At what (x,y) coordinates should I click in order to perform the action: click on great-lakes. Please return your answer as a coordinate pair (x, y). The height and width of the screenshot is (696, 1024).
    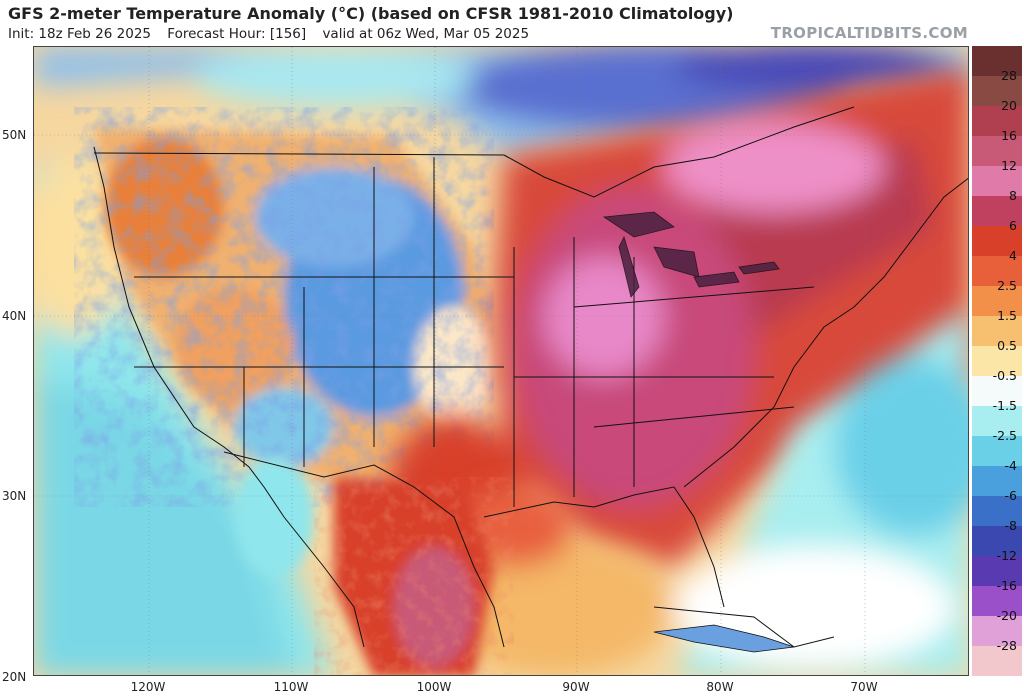
    Looking at the image, I should click on (691, 254).